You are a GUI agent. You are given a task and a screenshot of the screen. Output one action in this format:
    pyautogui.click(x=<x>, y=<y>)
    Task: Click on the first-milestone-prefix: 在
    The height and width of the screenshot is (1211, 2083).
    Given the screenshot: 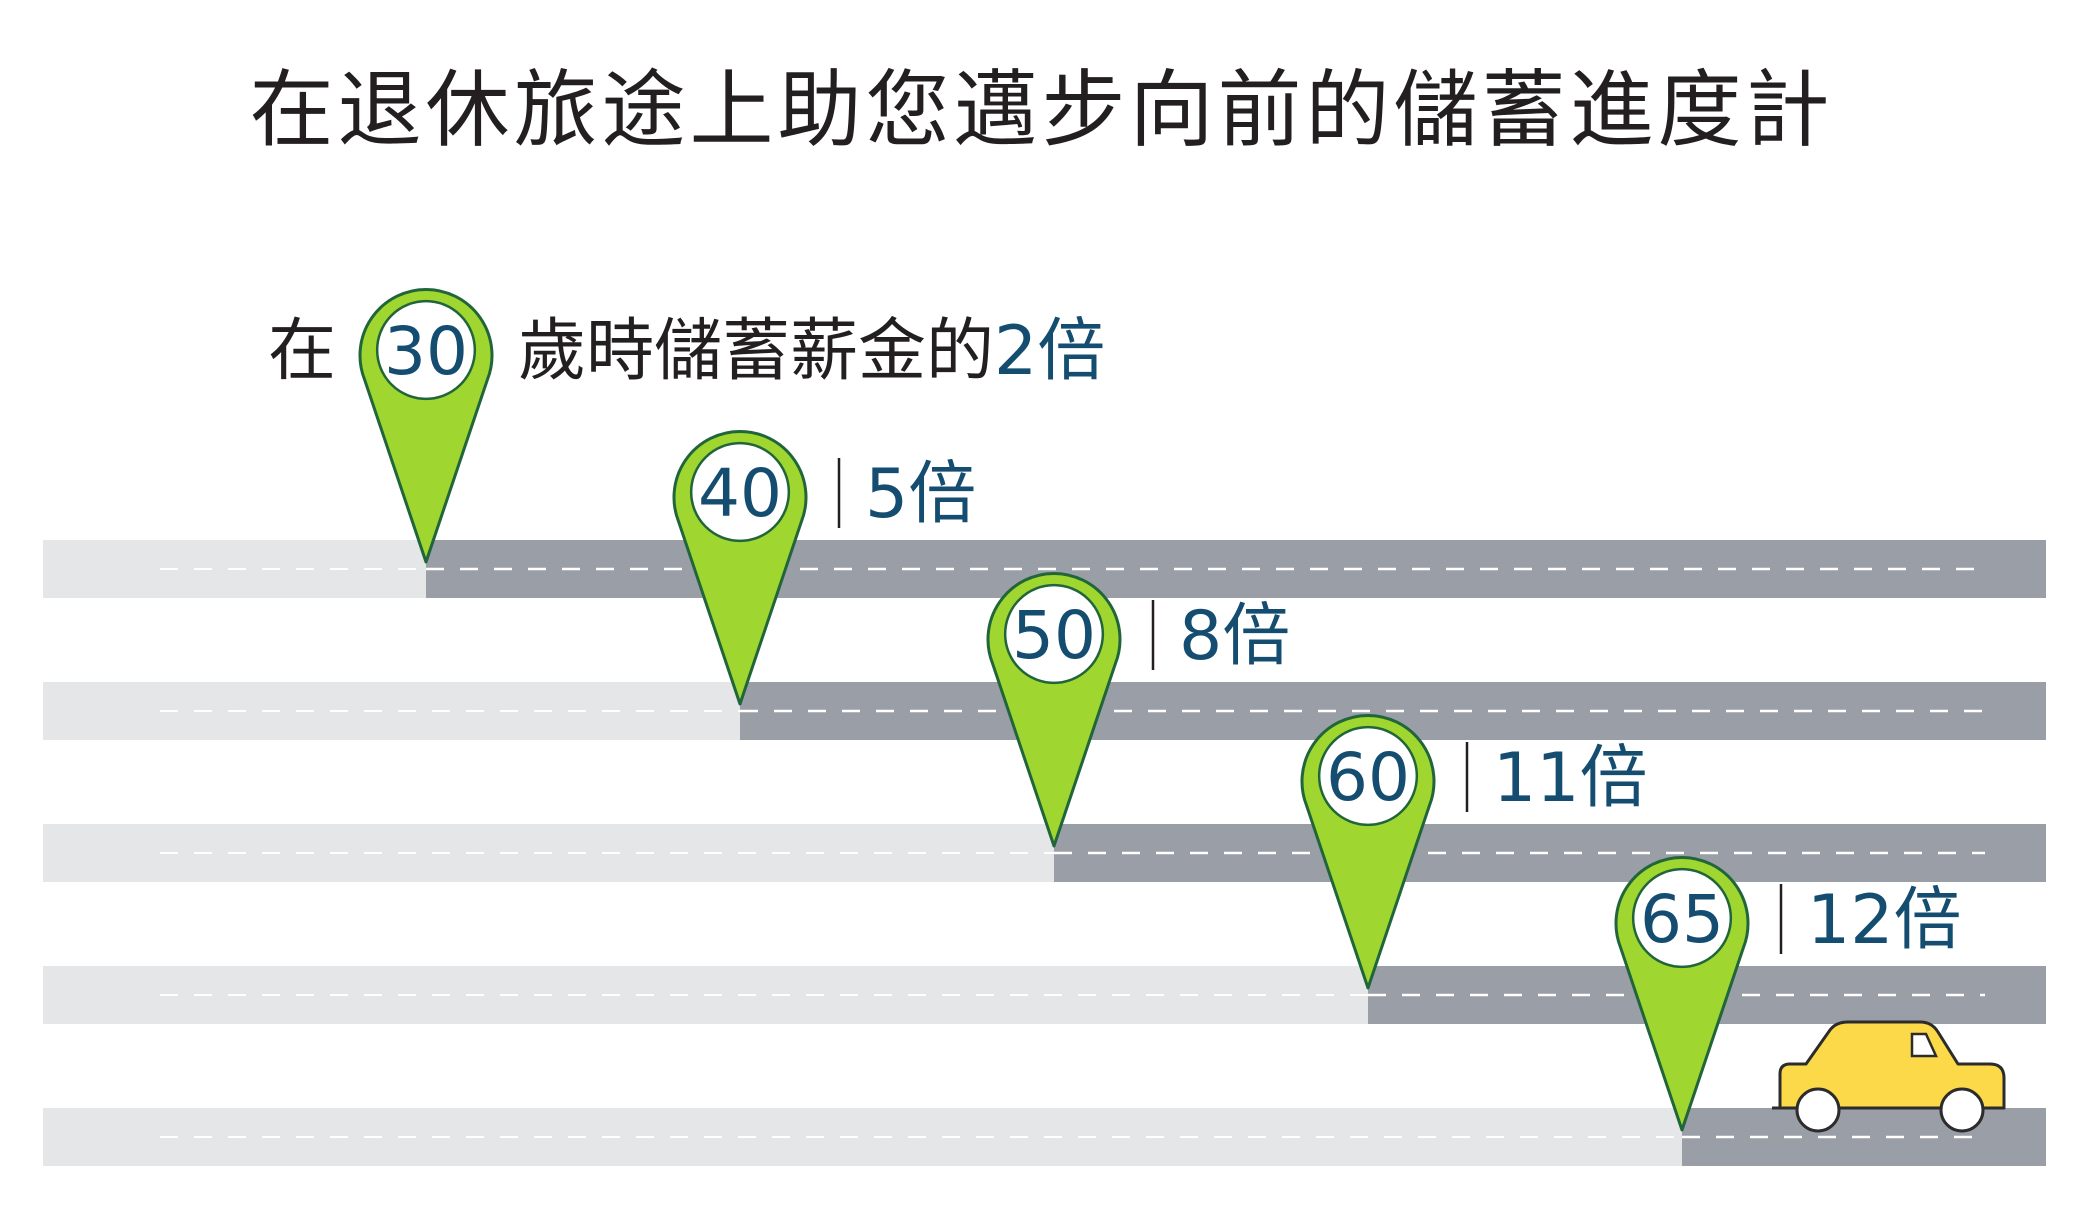 What is the action you would take?
    pyautogui.click(x=302, y=351)
    